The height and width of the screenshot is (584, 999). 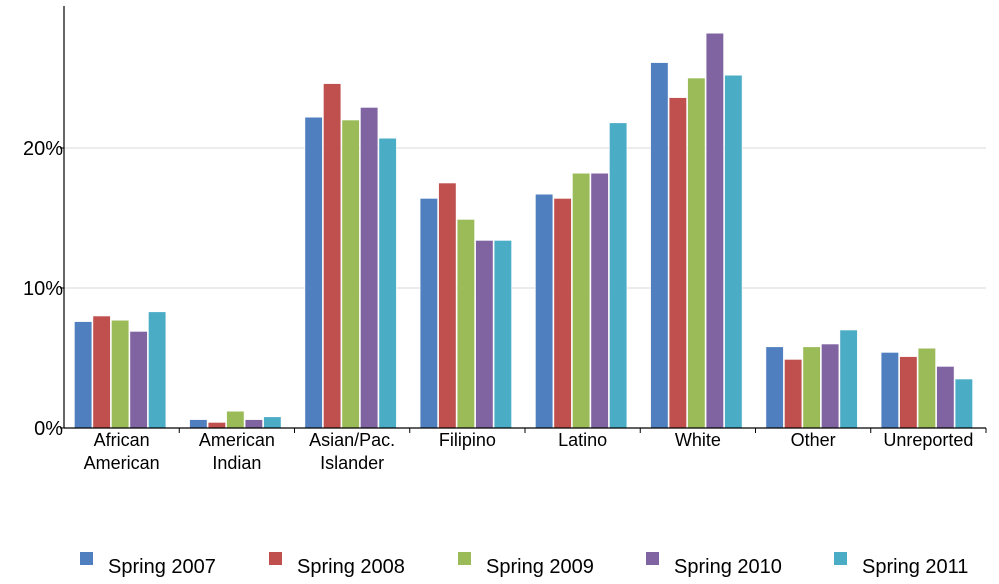 I want to click on y-tick-label: 10%, so click(x=43, y=289).